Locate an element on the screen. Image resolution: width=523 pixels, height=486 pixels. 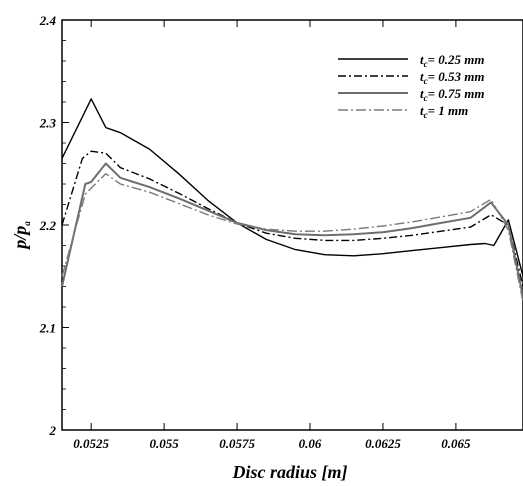
legend-label-2: tc= 0.53 mm is located at coordinates (452, 77).